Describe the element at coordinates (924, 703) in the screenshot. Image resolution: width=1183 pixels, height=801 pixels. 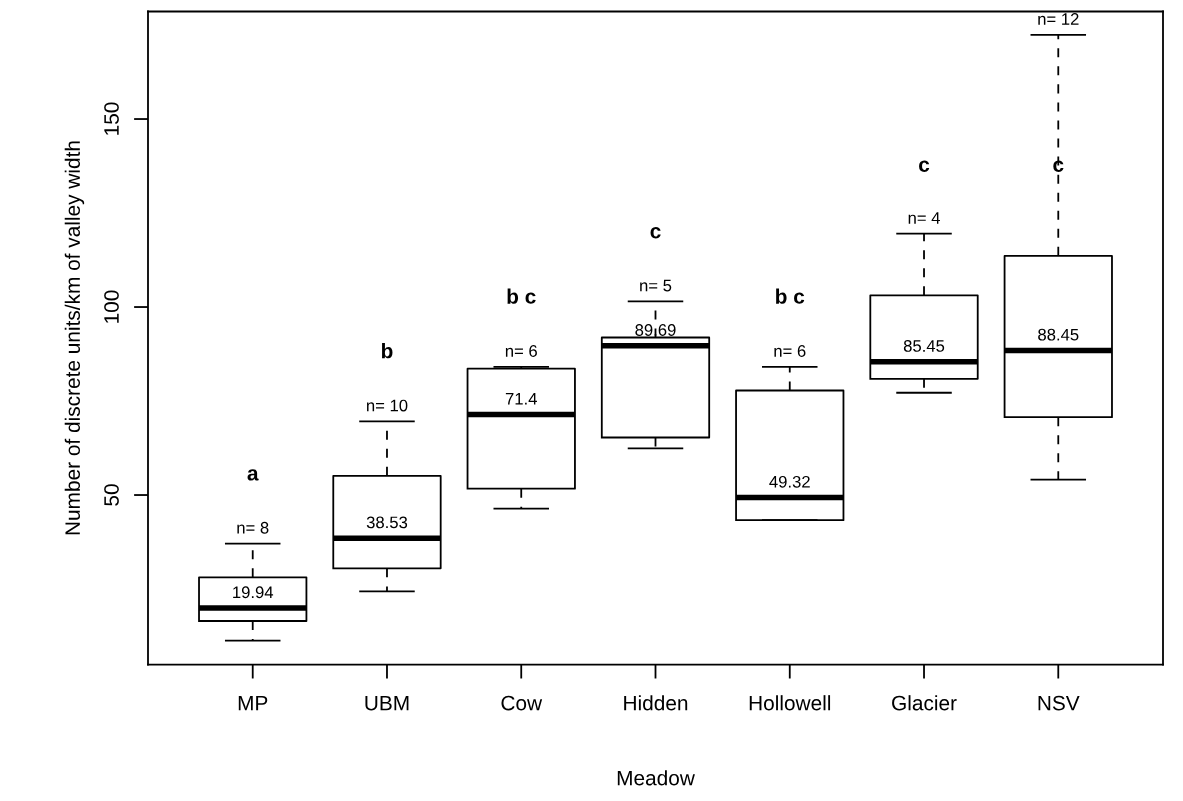
I see `x-tick-label: Glacier` at that location.